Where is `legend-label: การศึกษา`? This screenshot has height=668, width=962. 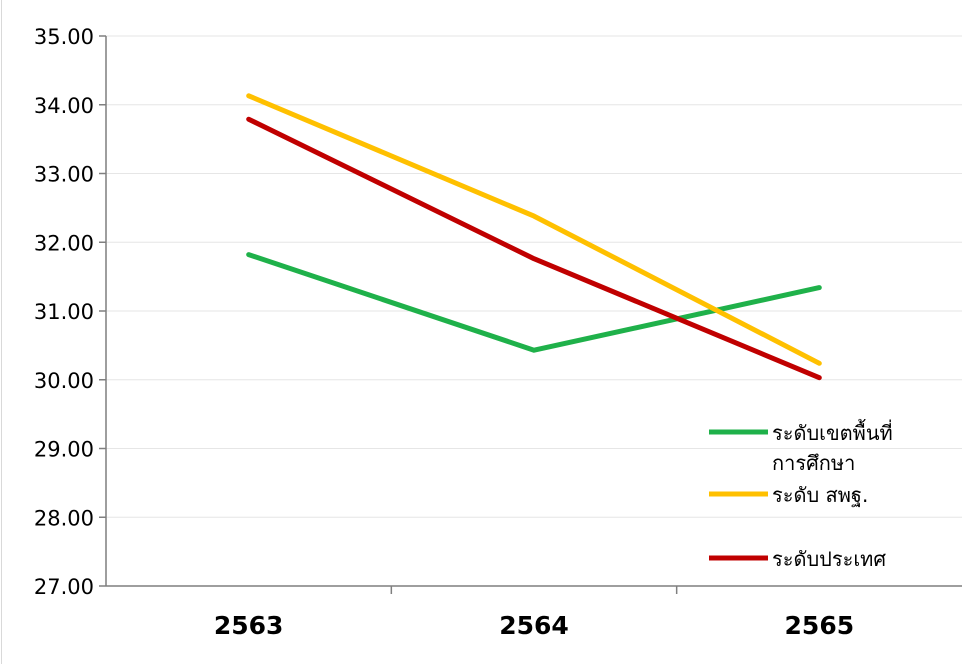 legend-label: การศึกษา is located at coordinates (813, 463).